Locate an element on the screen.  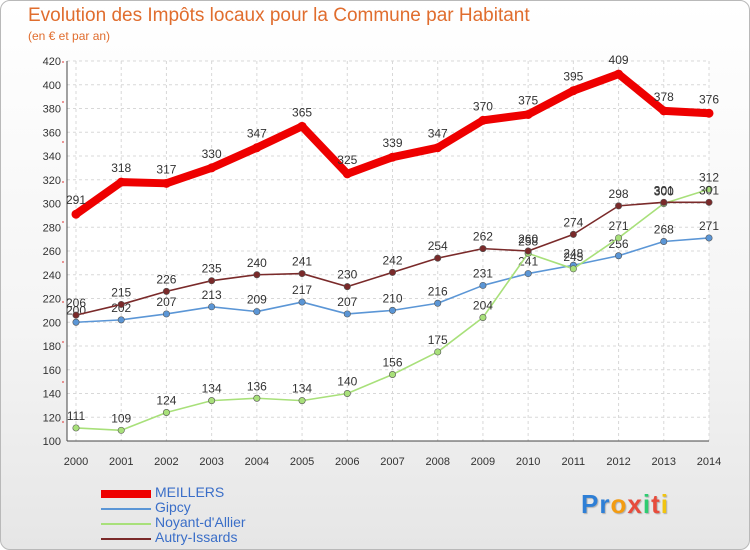
data-label: 210 is located at coordinates (392, 298).